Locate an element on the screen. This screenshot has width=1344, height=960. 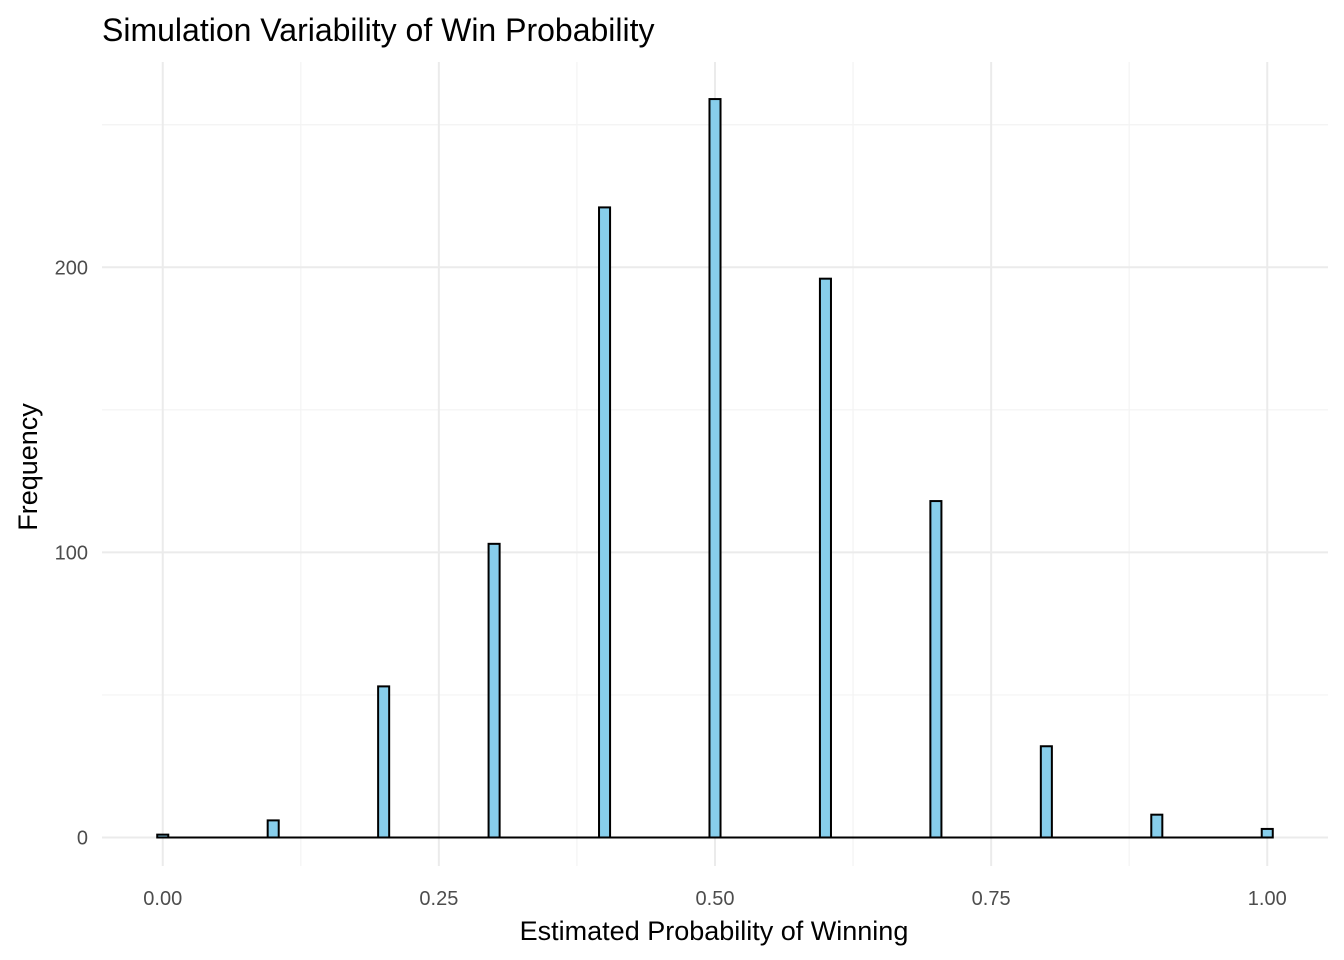
y-tick-label: 100 is located at coordinates (71, 553).